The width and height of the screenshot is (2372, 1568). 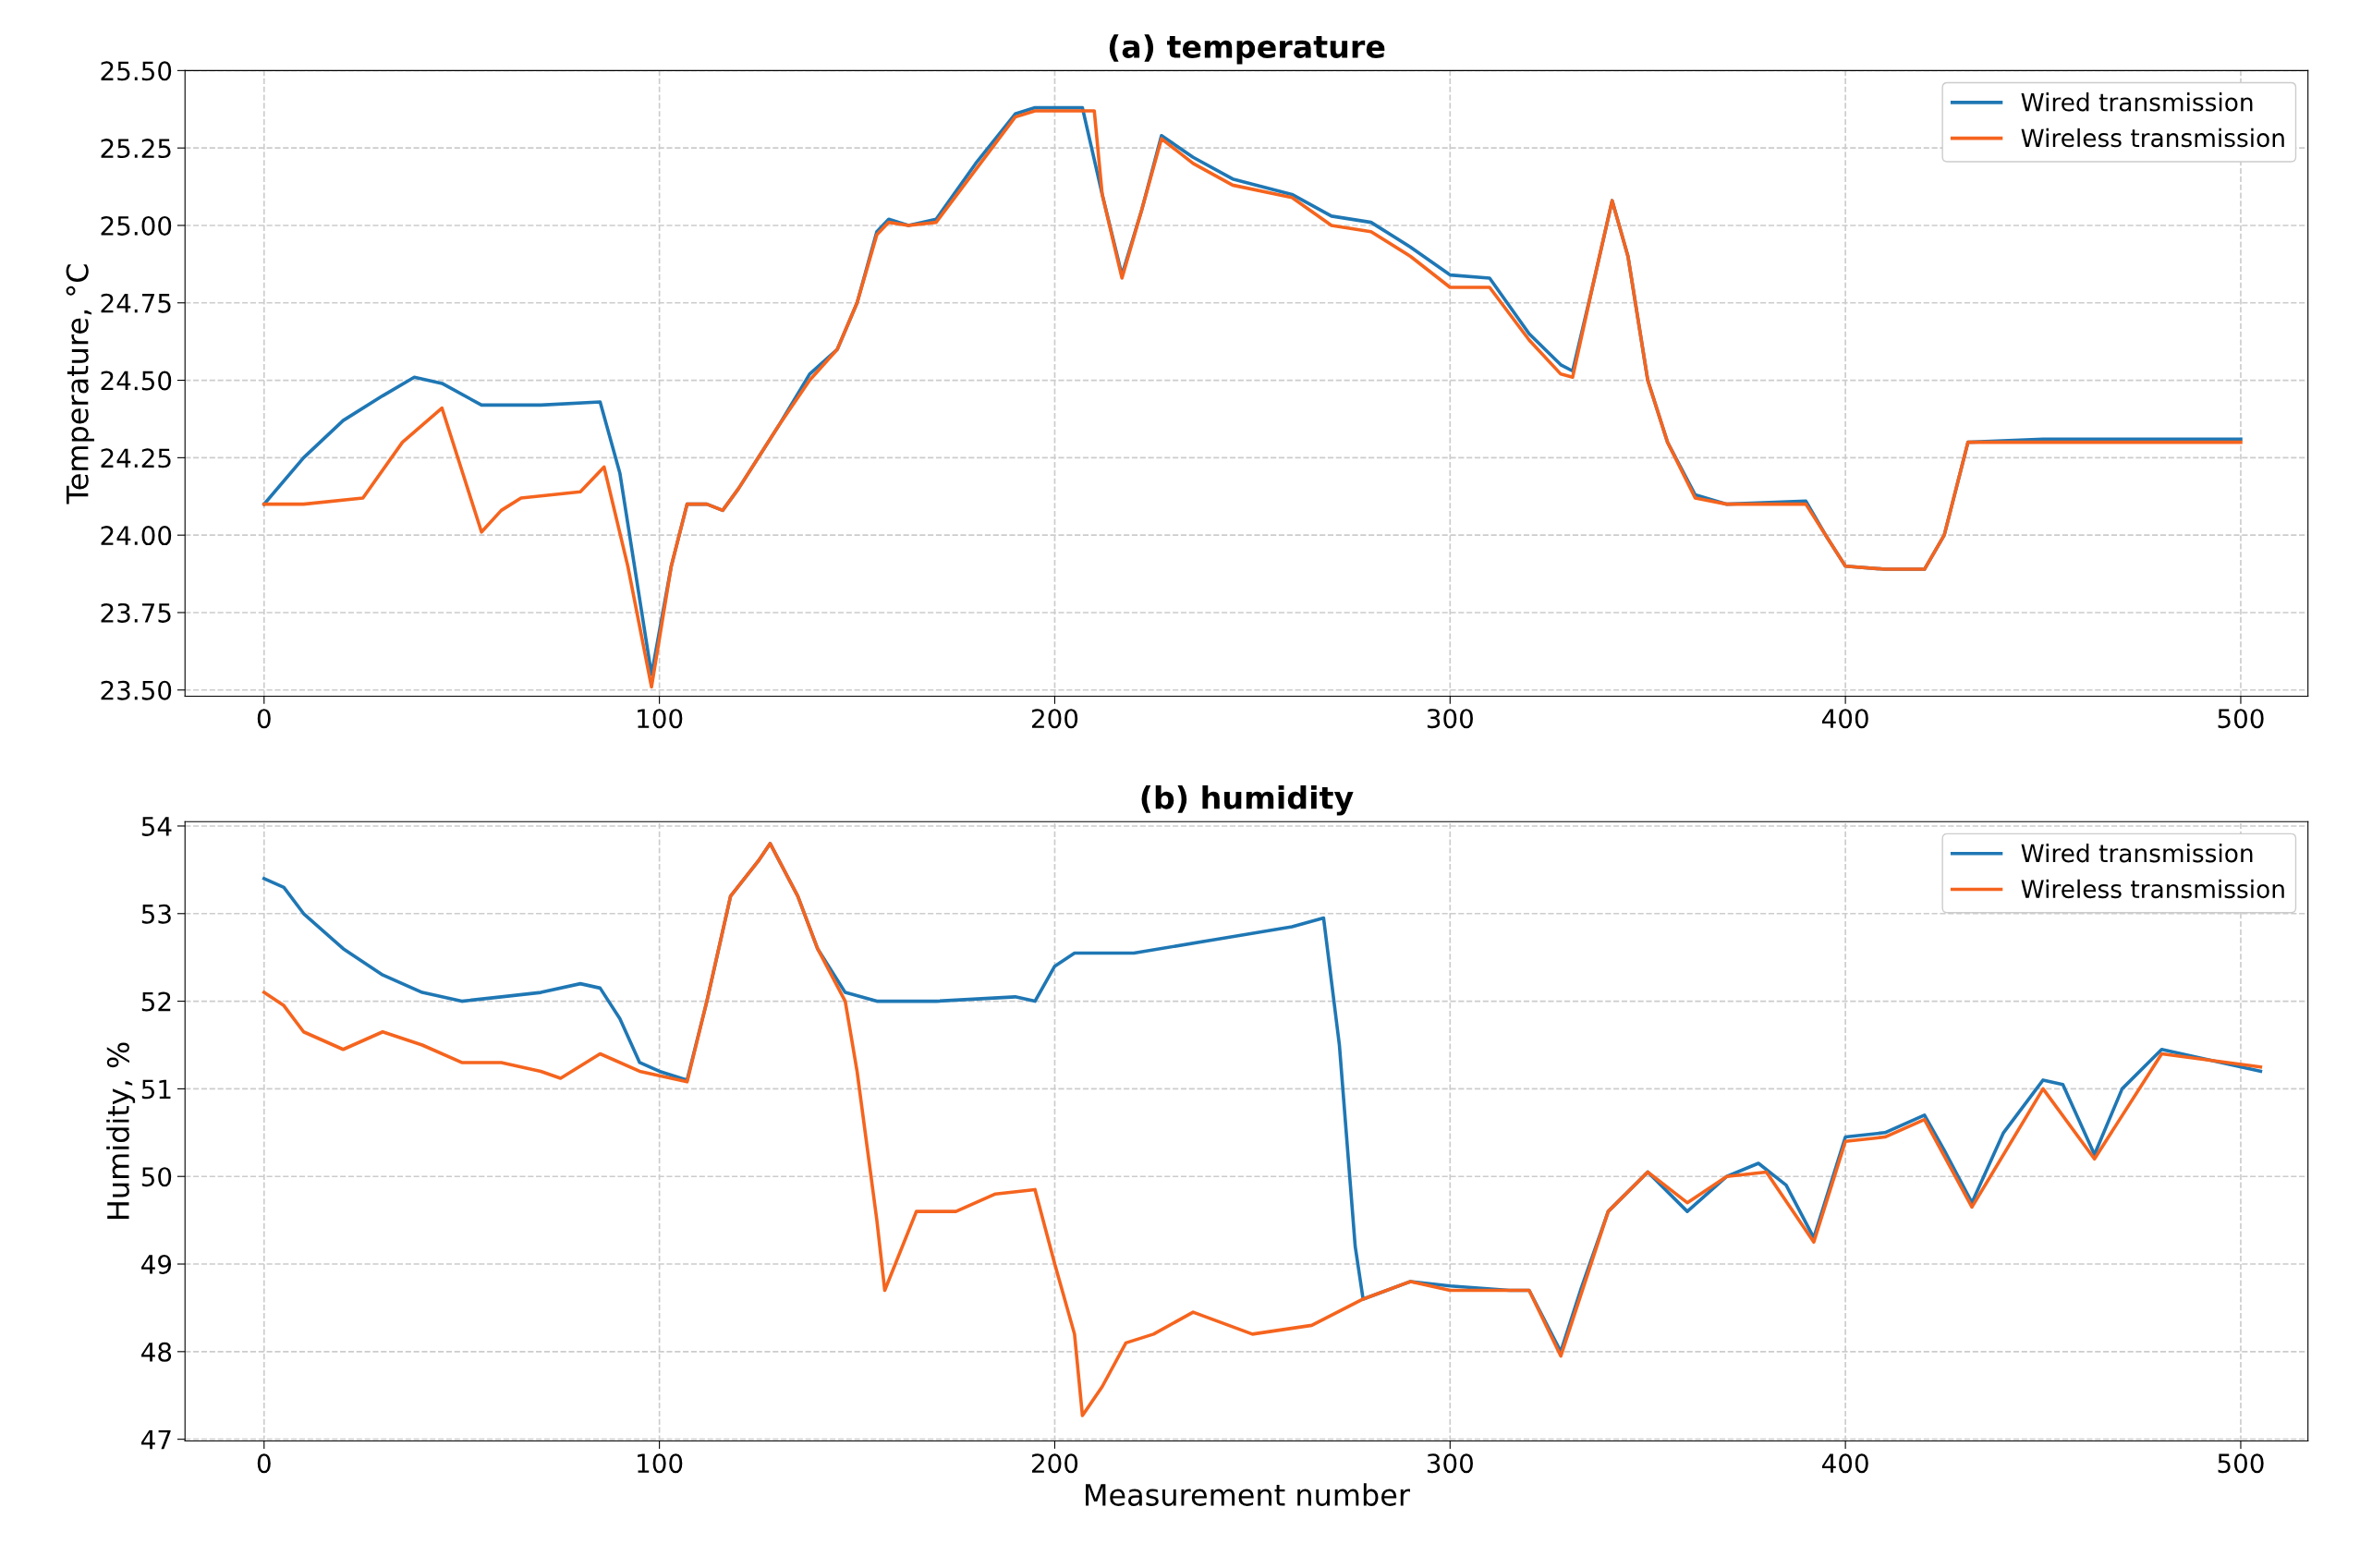 I want to click on y-tick-label: 47, so click(x=156, y=1439).